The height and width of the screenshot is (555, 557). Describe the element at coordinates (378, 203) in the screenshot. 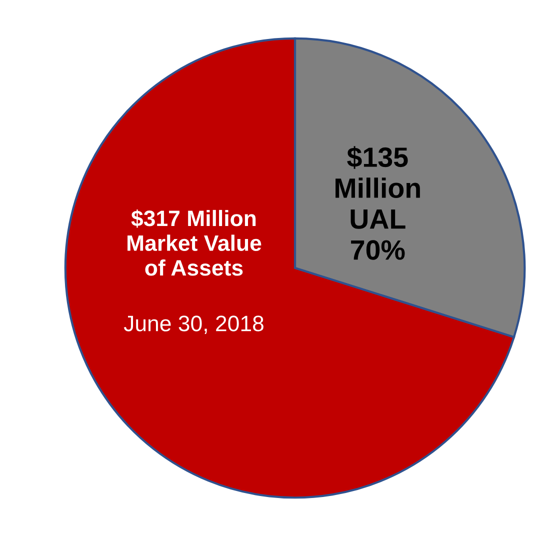

I see `slice-label: $135 Million UAL 70%` at that location.